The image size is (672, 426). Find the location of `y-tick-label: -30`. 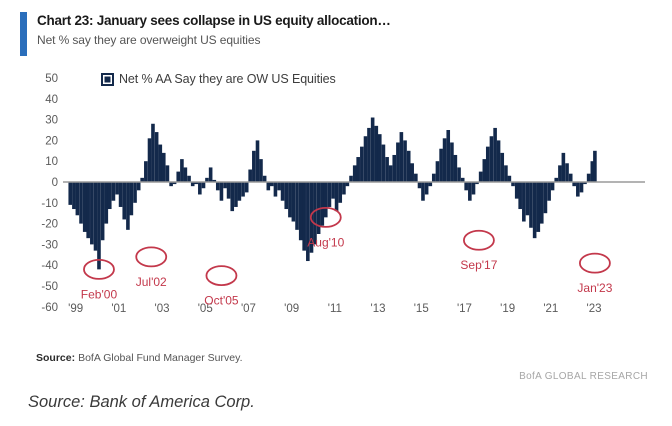

y-tick-label: -30 is located at coordinates (49, 245).